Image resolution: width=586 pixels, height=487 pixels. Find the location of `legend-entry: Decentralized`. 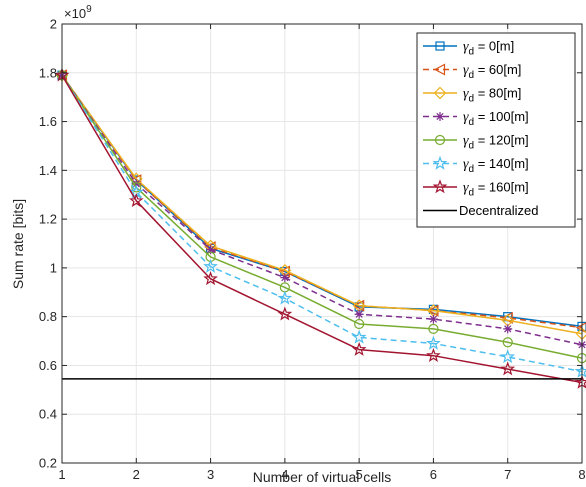

legend-entry: Decentralized is located at coordinates (481, 210).